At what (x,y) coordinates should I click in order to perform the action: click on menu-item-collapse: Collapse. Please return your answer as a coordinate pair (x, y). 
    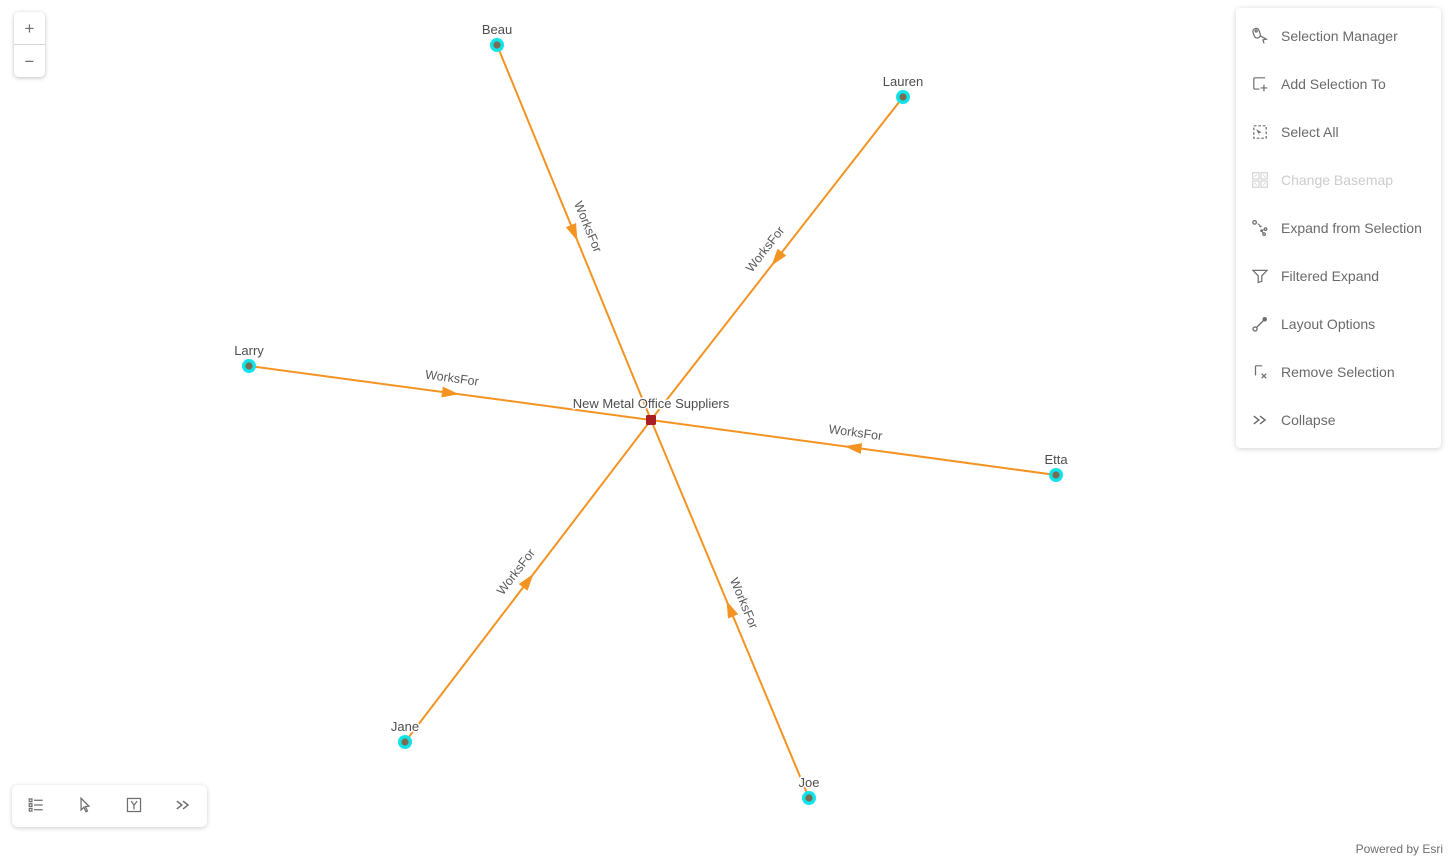
    Looking at the image, I should click on (1338, 420).